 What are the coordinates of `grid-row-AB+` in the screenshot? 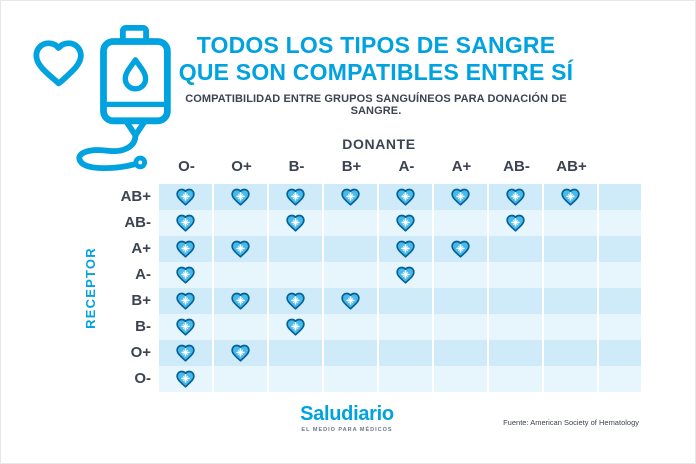 It's located at (400, 197).